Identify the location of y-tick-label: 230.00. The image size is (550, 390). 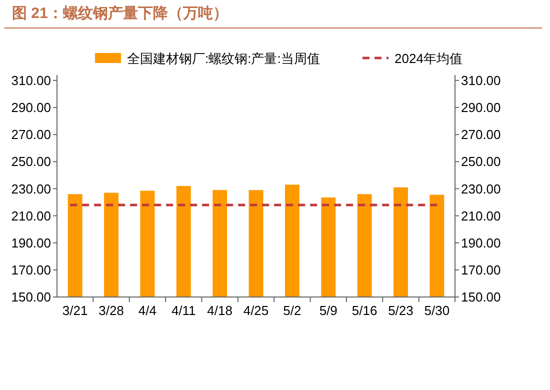
(31, 188).